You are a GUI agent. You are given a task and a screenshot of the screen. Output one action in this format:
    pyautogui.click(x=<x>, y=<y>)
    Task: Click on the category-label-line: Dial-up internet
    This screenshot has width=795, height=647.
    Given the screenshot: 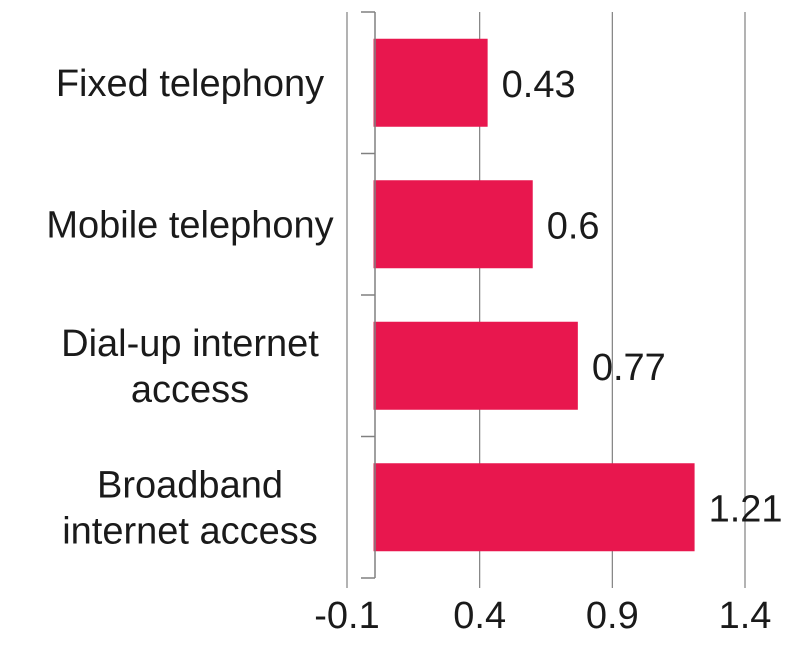 What is the action you would take?
    pyautogui.click(x=190, y=344)
    